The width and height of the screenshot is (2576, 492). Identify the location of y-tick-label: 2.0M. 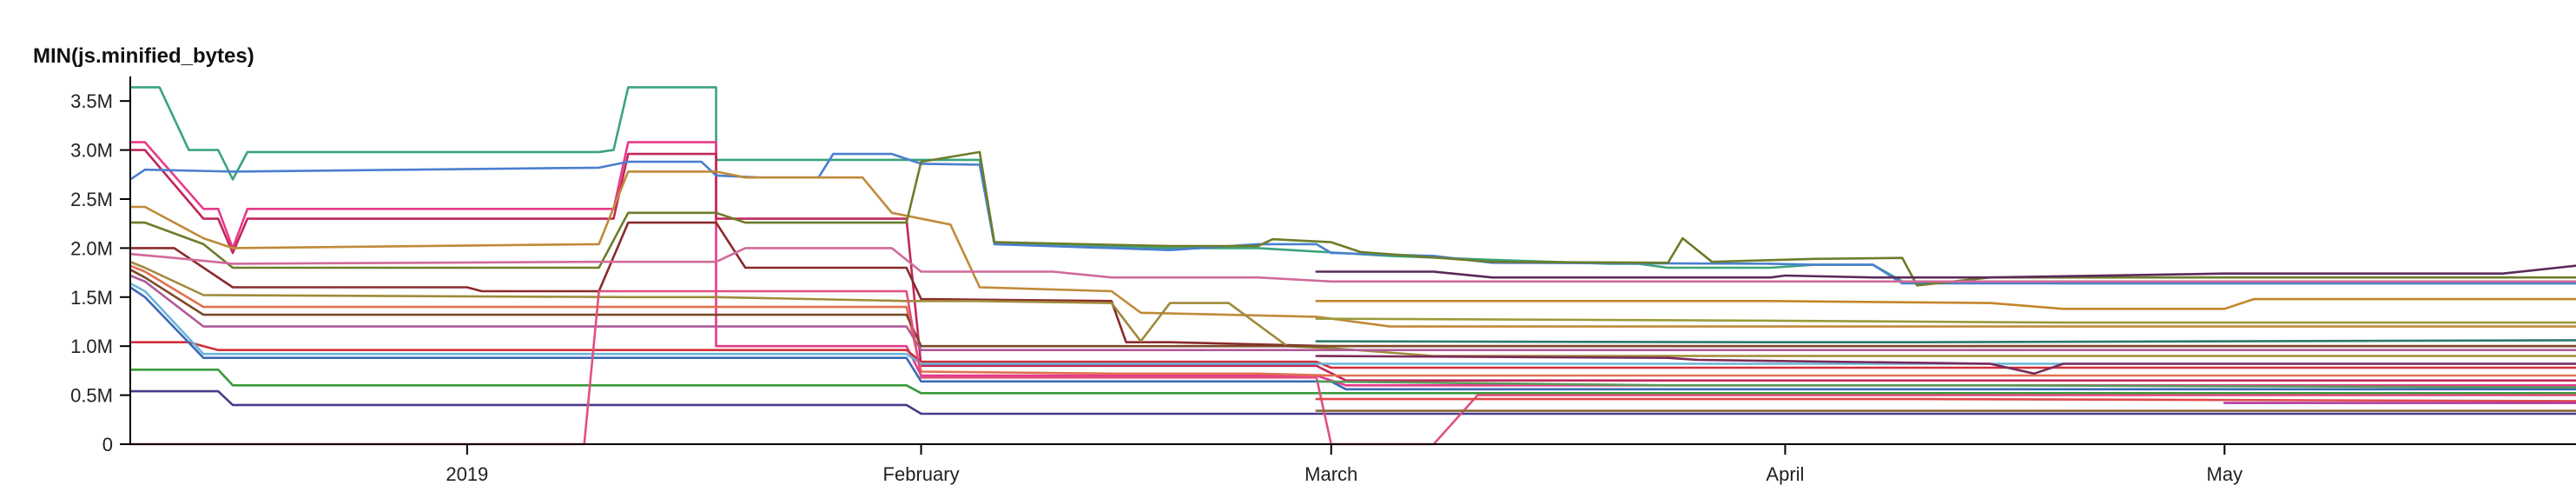
(91, 248).